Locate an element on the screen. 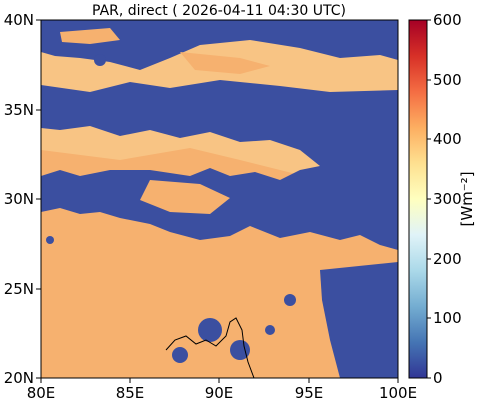 The image size is (480, 404). x-tick-label: 85E is located at coordinates (130, 393).